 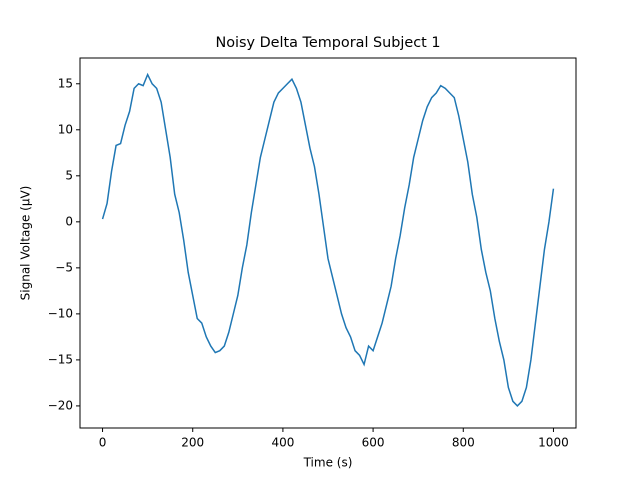 What do you see at coordinates (463, 443) in the screenshot?
I see `x-tick-label: 800` at bounding box center [463, 443].